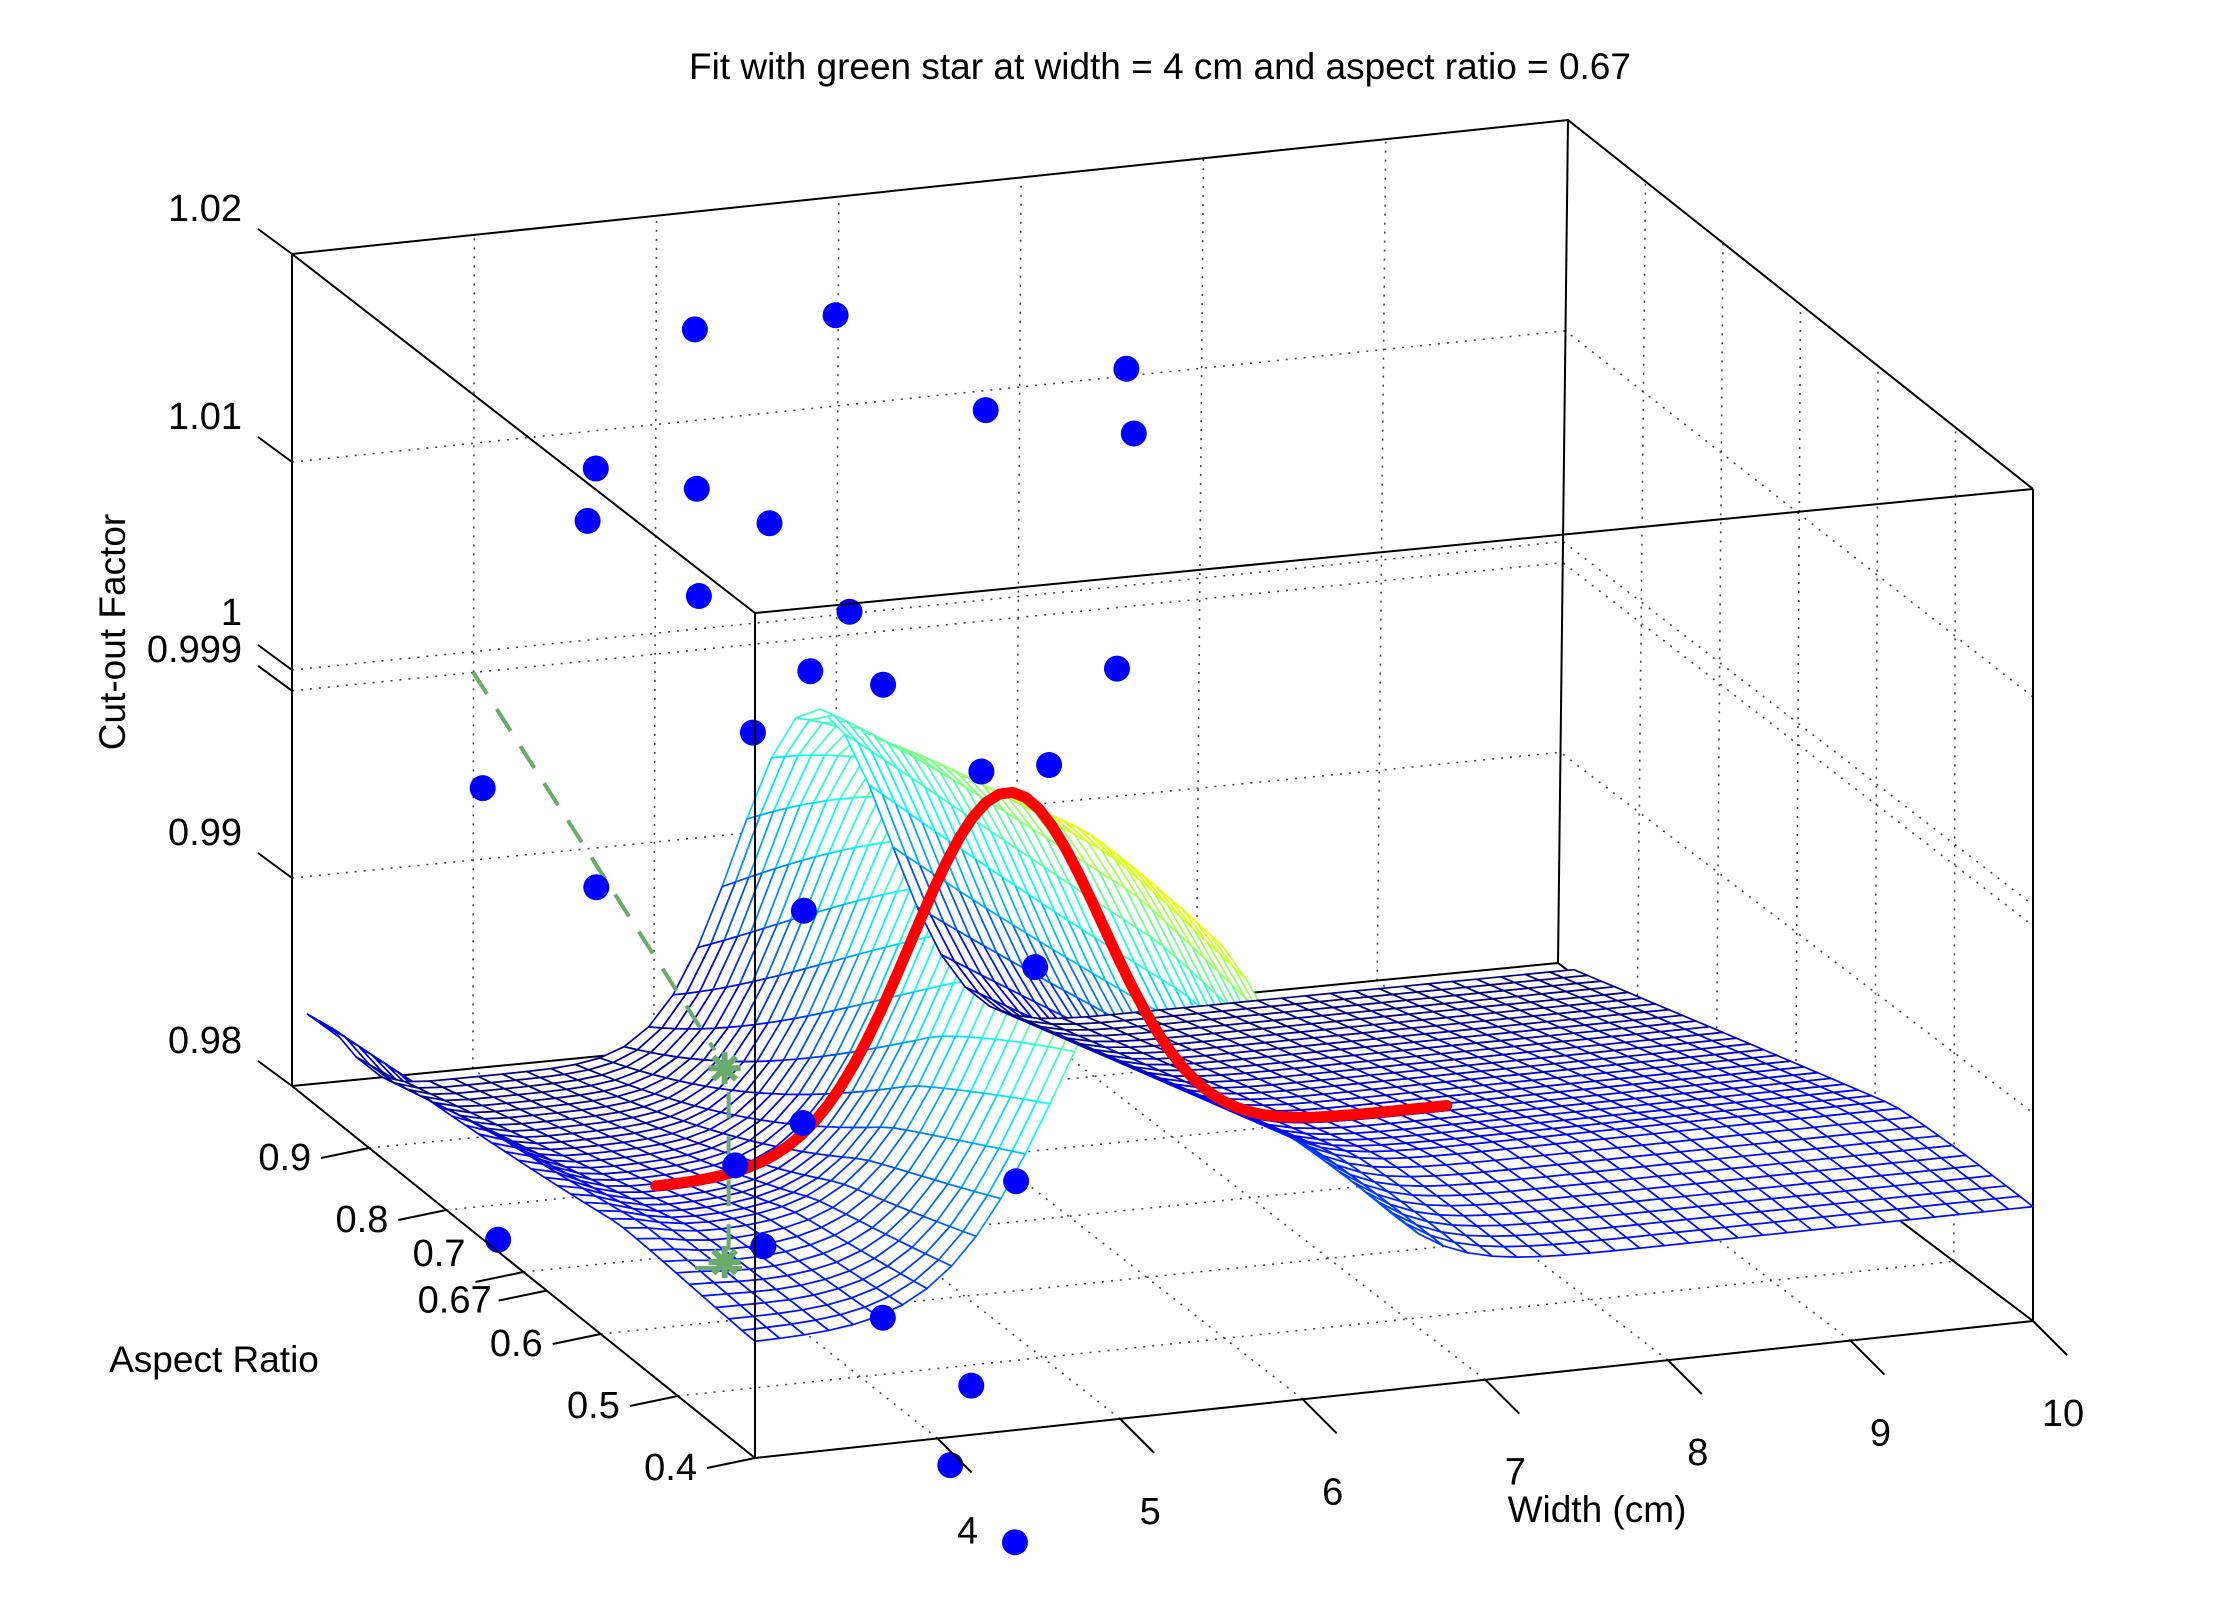  I want to click on x-tick-label: 4, so click(967, 1531).